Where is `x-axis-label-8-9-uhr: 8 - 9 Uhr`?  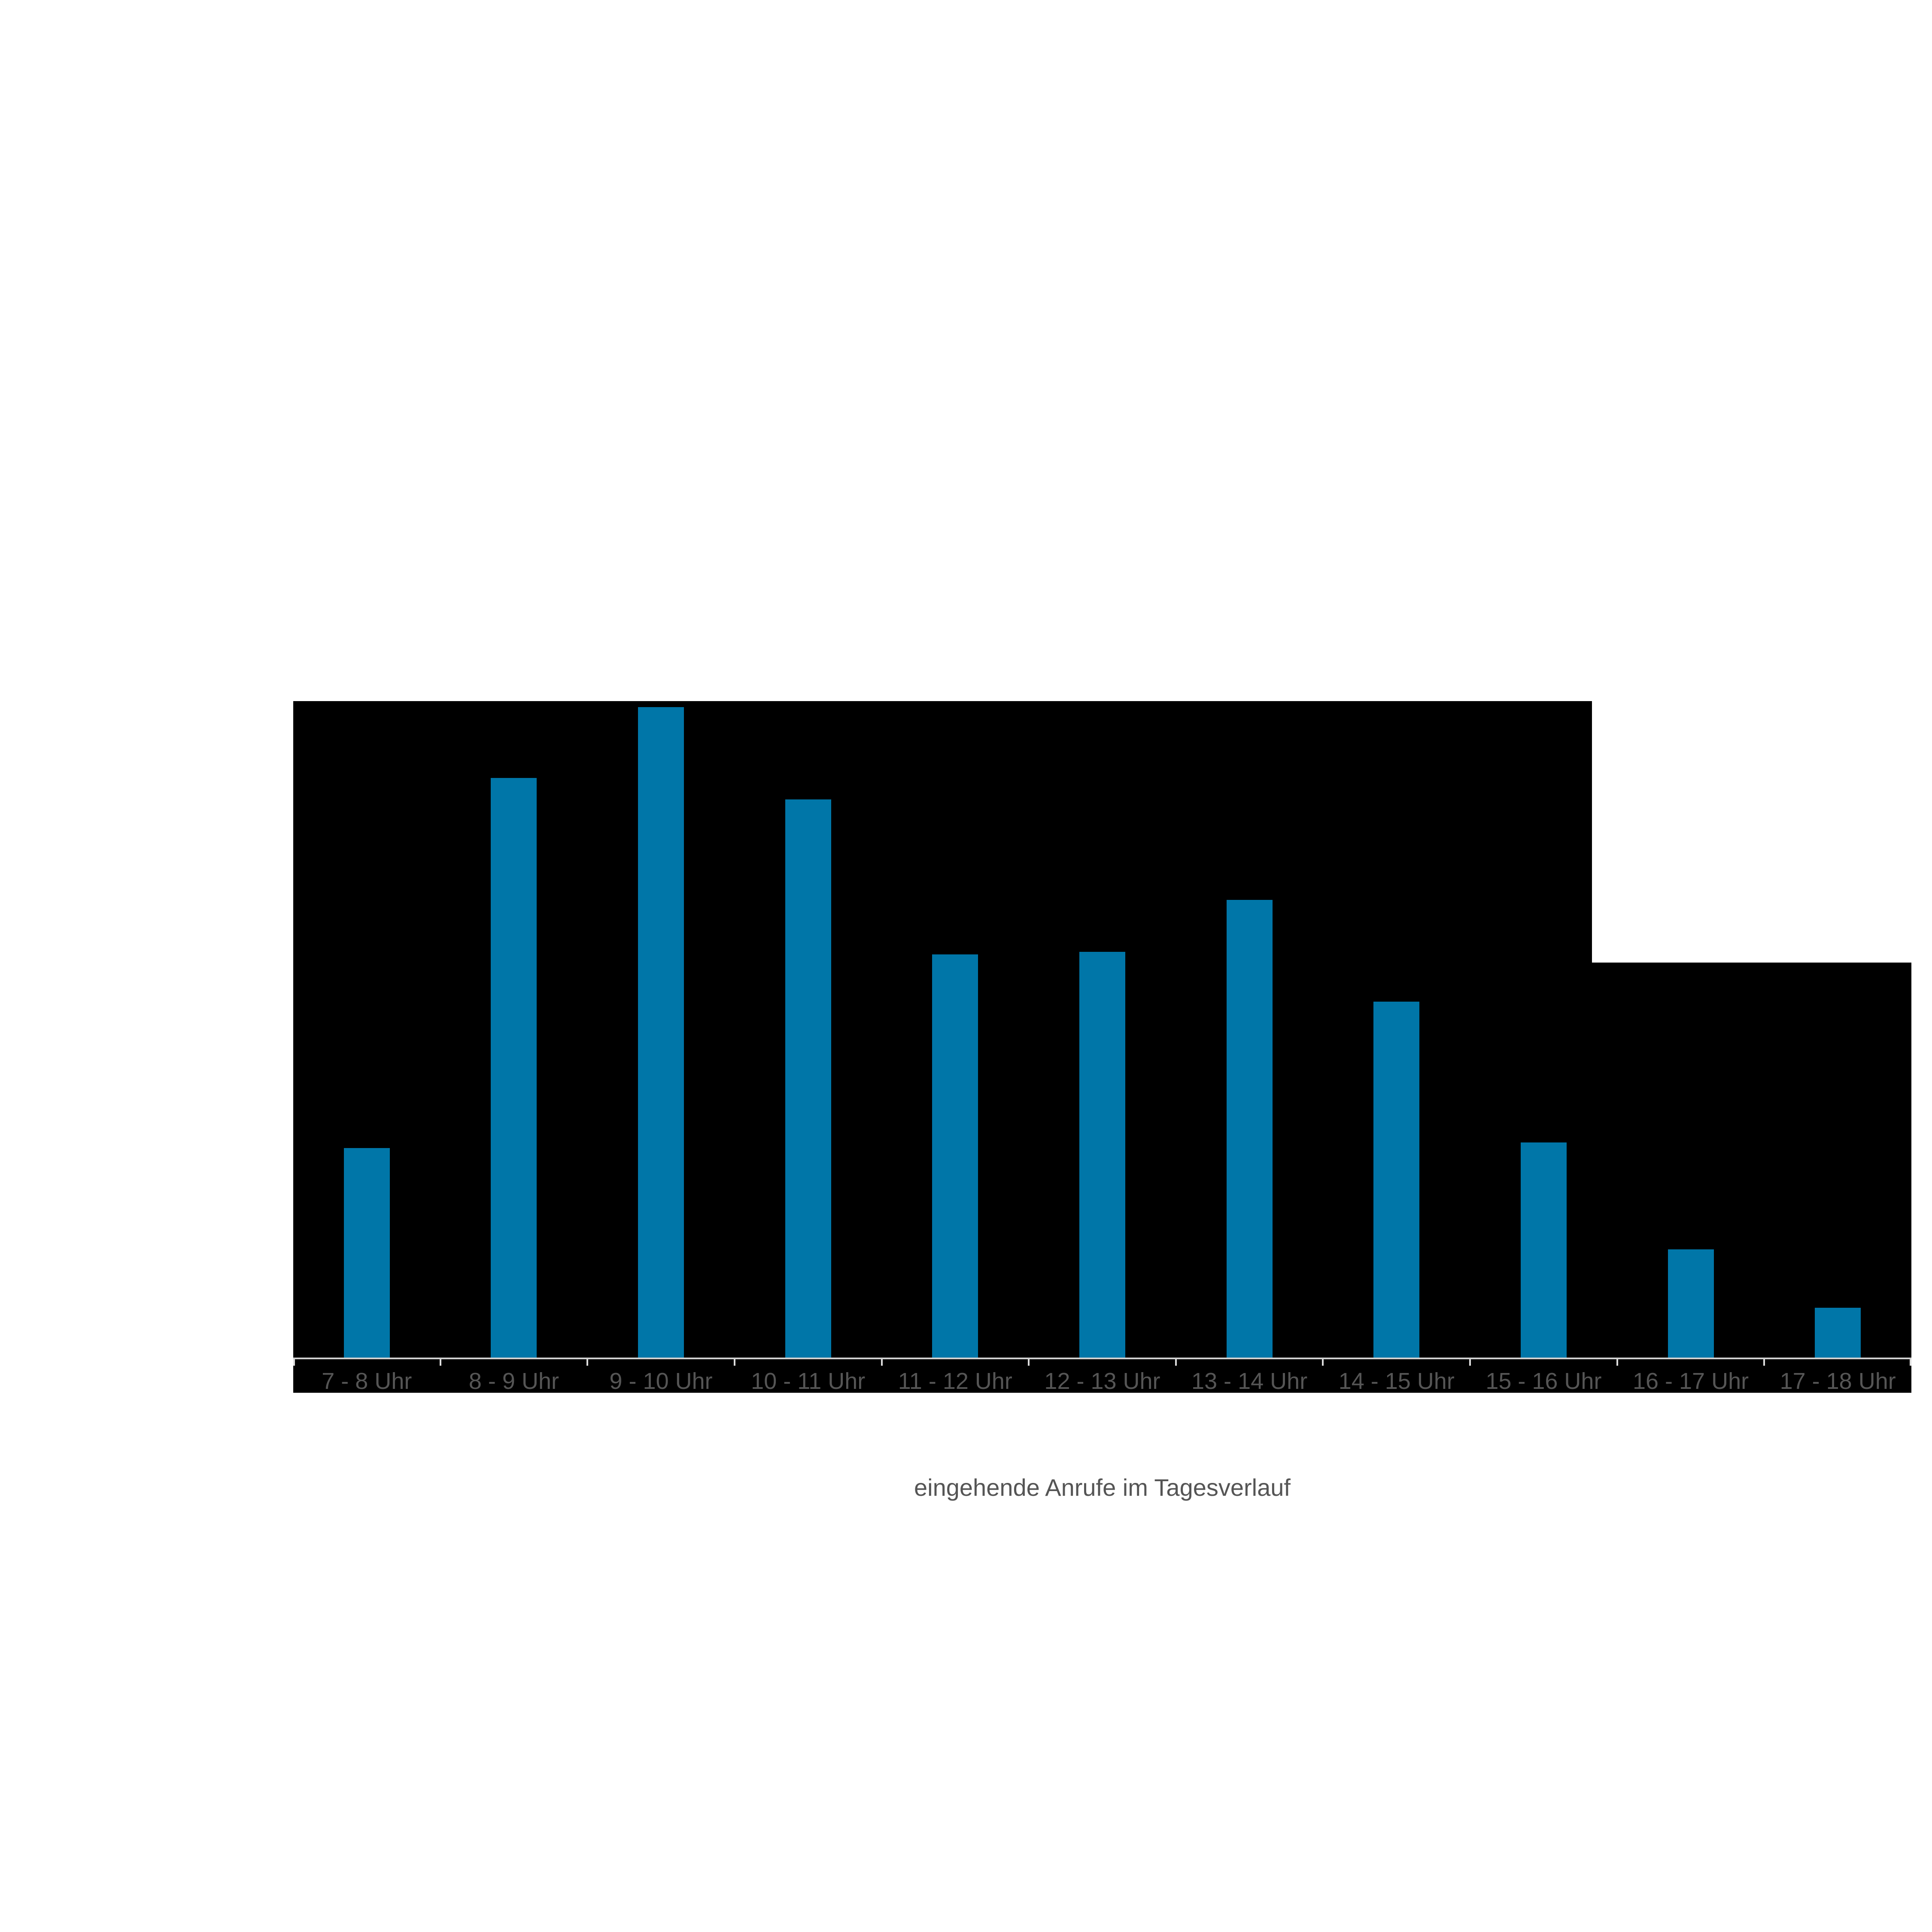
x-axis-label-8-9-uhr: 8 - 9 Uhr is located at coordinates (513, 1381).